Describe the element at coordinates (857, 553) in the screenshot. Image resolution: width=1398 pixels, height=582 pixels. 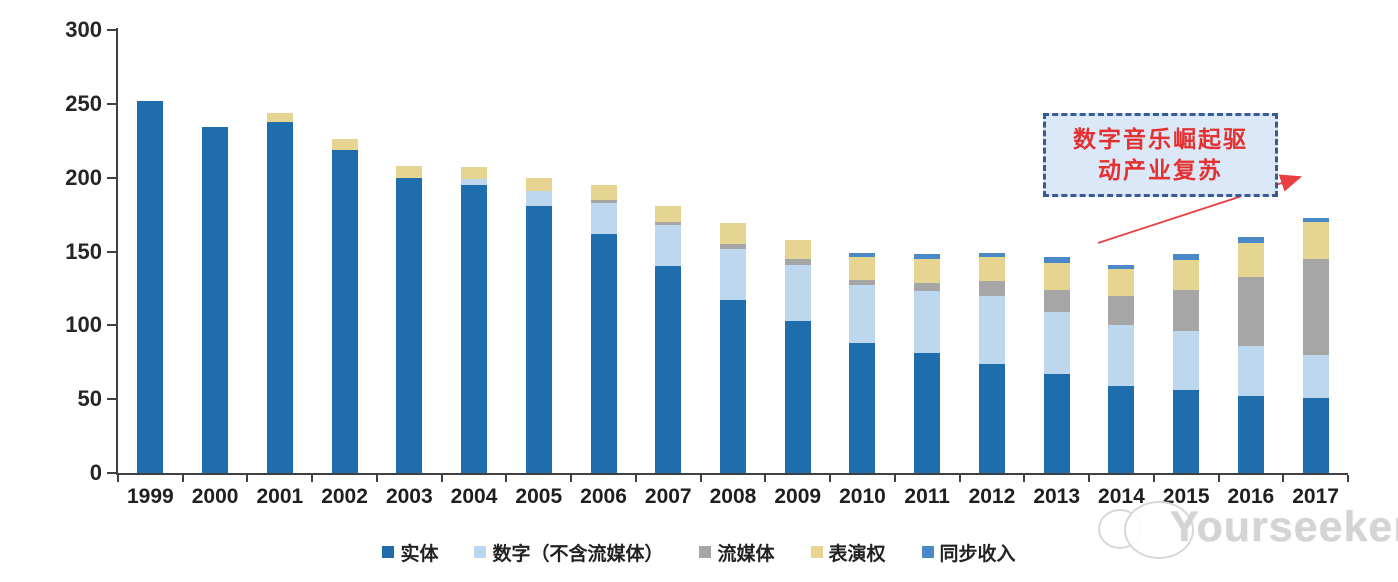
I see `legend-label: 表演权` at that location.